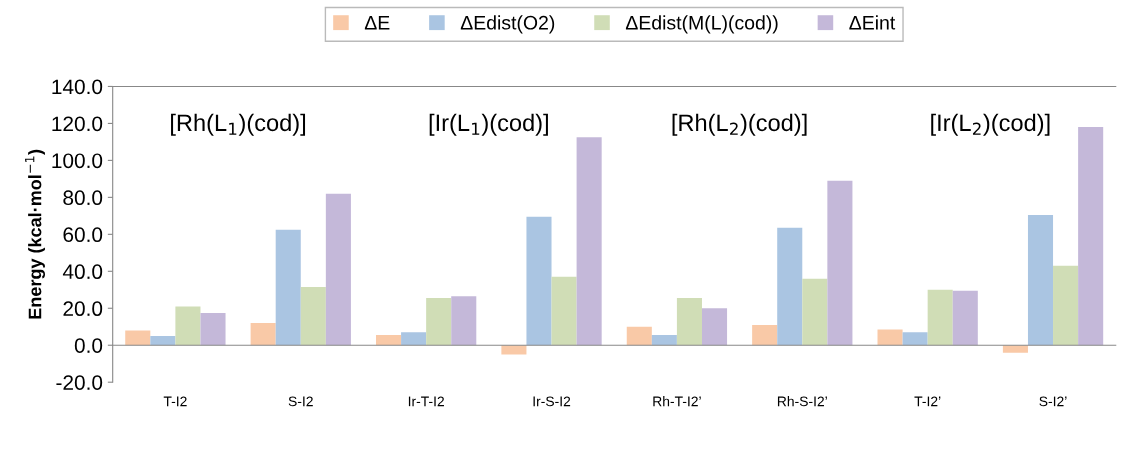  Describe the element at coordinates (1053, 401) in the screenshot. I see `x-tick-label: S-I2’` at that location.